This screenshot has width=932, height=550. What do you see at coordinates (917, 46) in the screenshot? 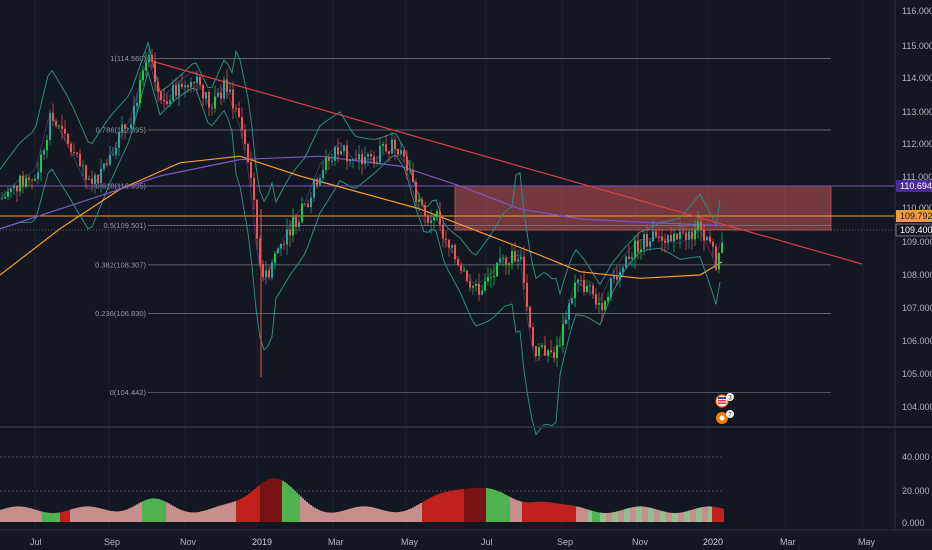
I see `price-label: 115.000` at bounding box center [917, 46].